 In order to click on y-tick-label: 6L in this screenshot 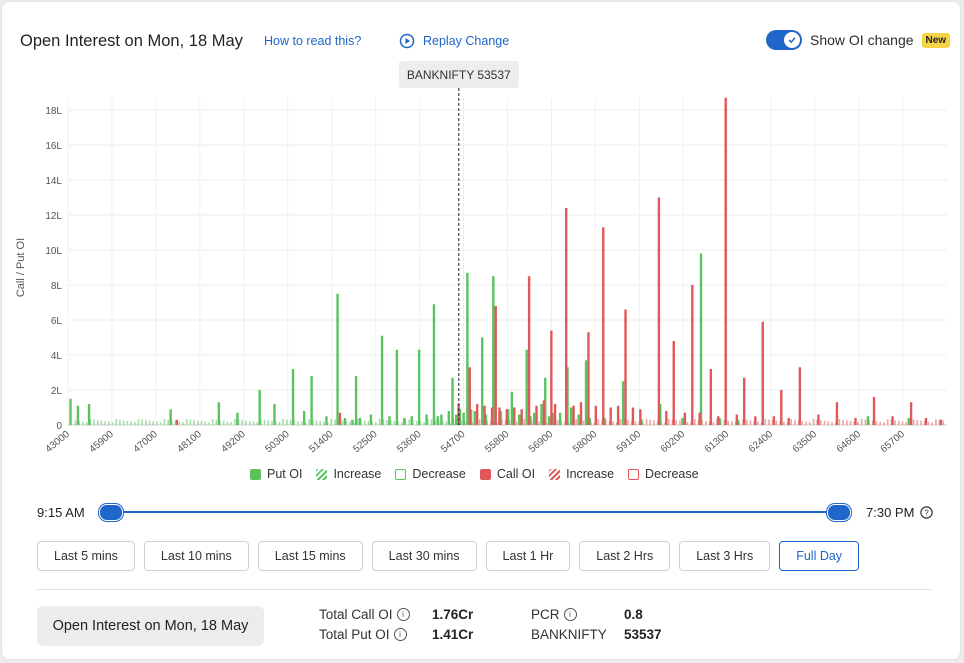, I will do `click(57, 321)`.